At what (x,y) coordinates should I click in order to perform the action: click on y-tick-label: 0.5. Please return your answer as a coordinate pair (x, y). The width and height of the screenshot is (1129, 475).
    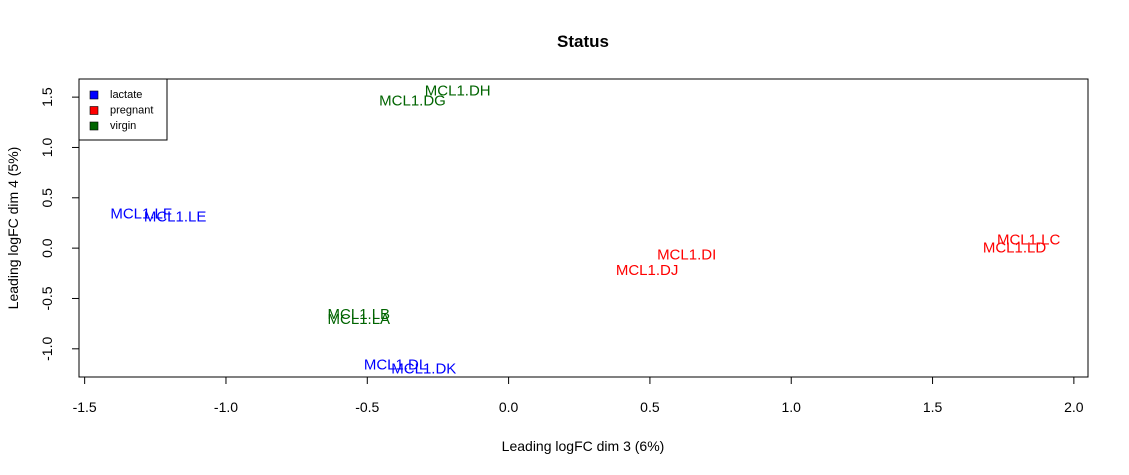
    Looking at the image, I should click on (47, 198).